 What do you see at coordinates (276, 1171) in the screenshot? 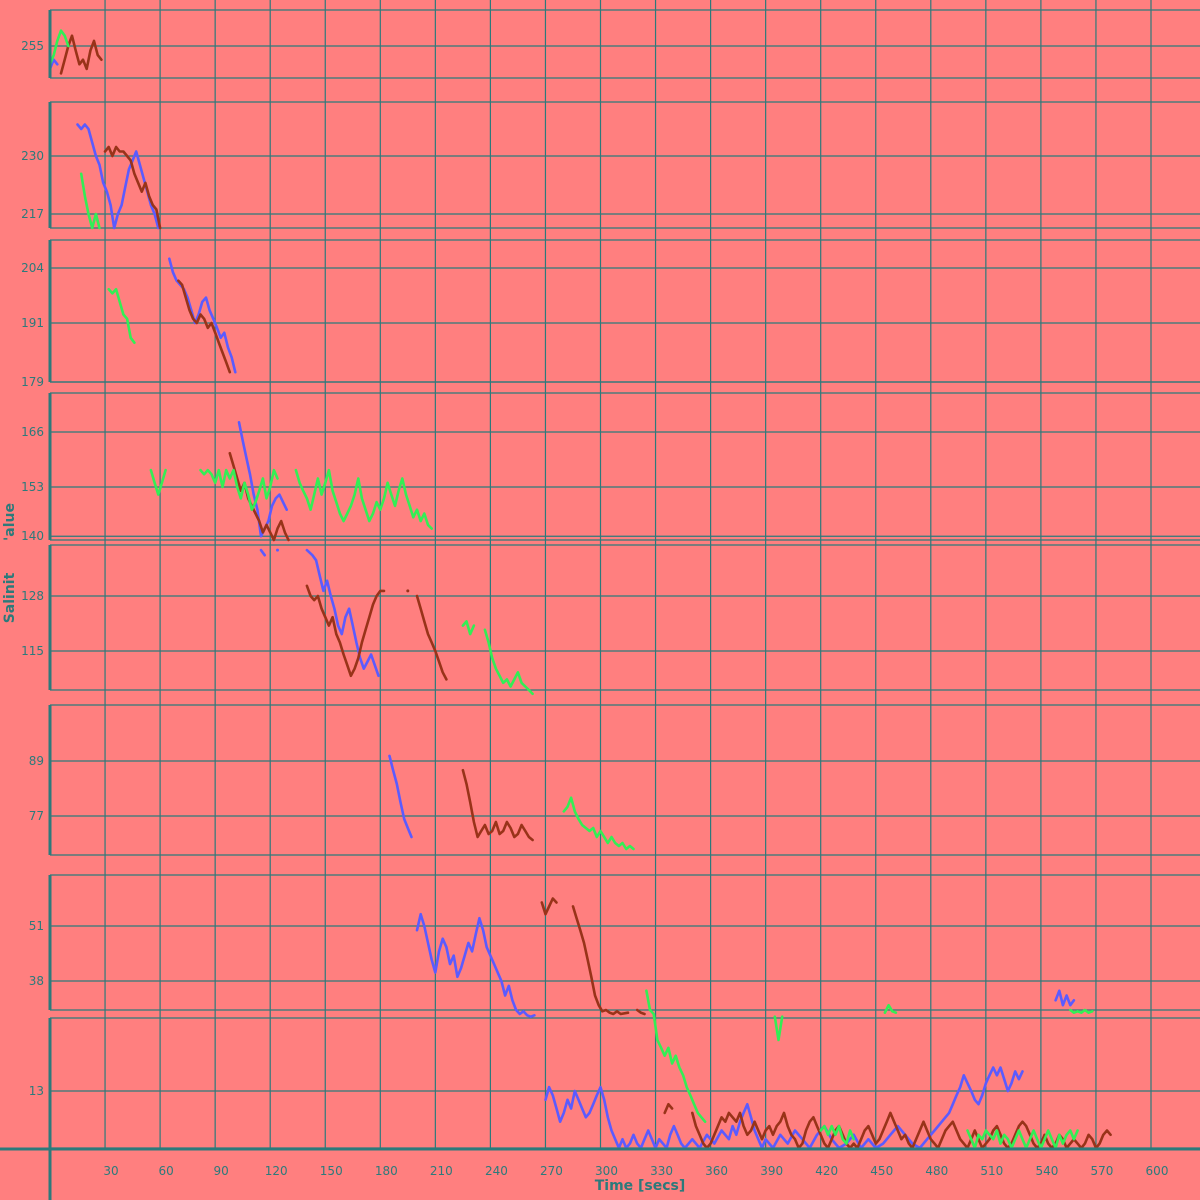
I see `x-tick-label: 120` at bounding box center [276, 1171].